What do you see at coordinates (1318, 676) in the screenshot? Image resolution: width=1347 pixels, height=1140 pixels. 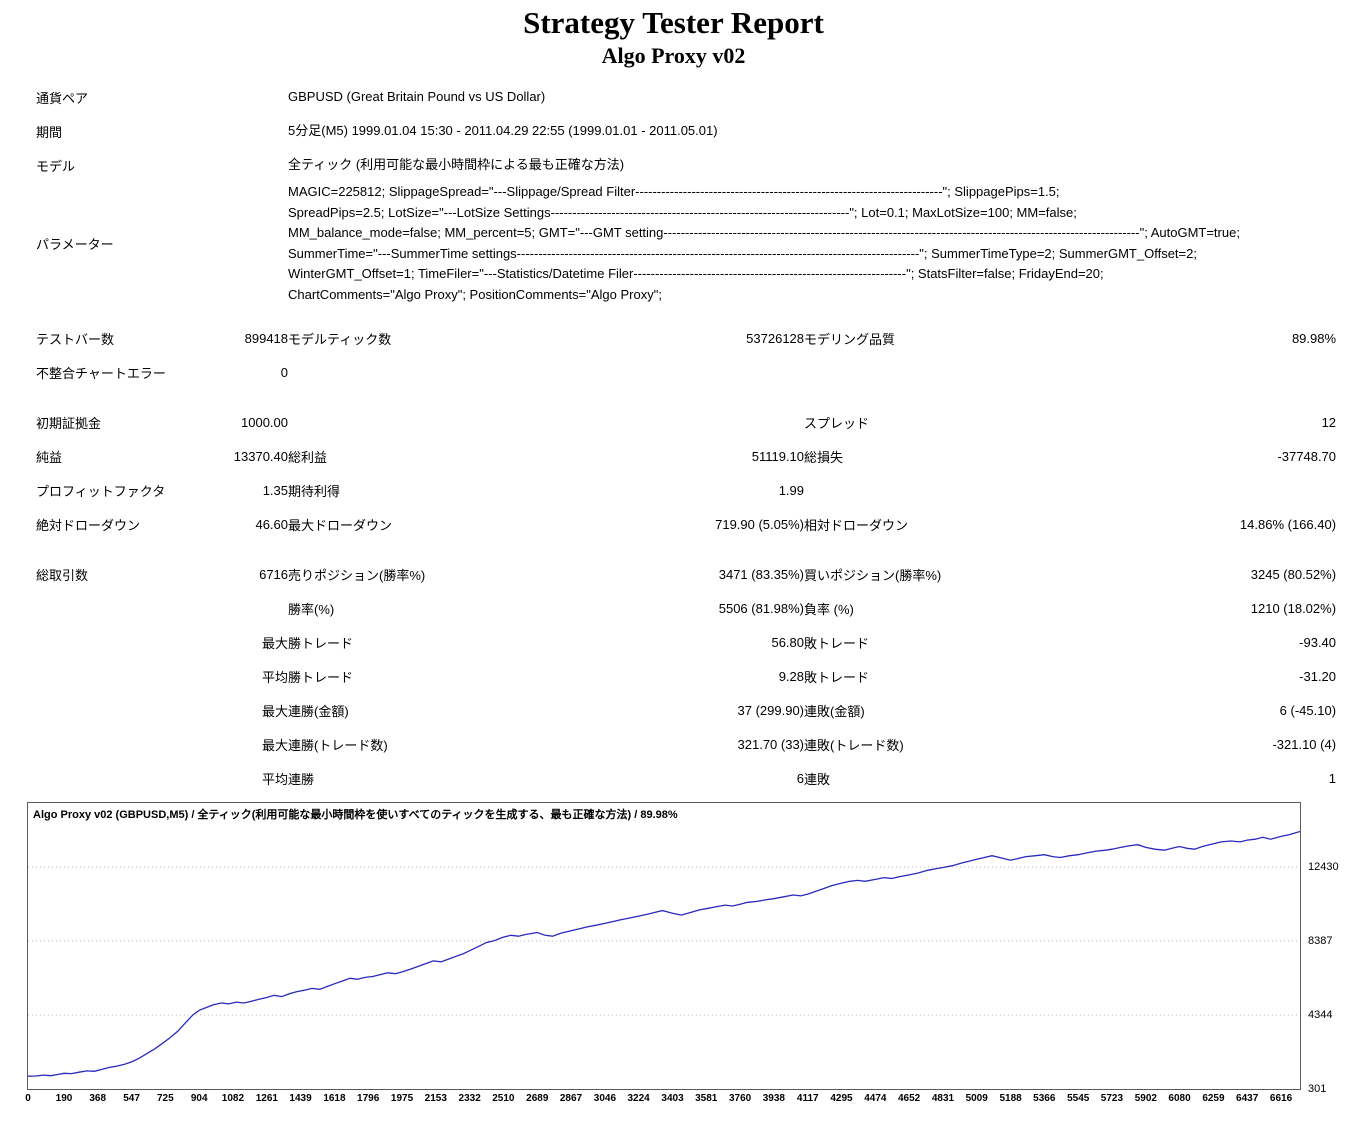 I see `stat-value: -31.20` at bounding box center [1318, 676].